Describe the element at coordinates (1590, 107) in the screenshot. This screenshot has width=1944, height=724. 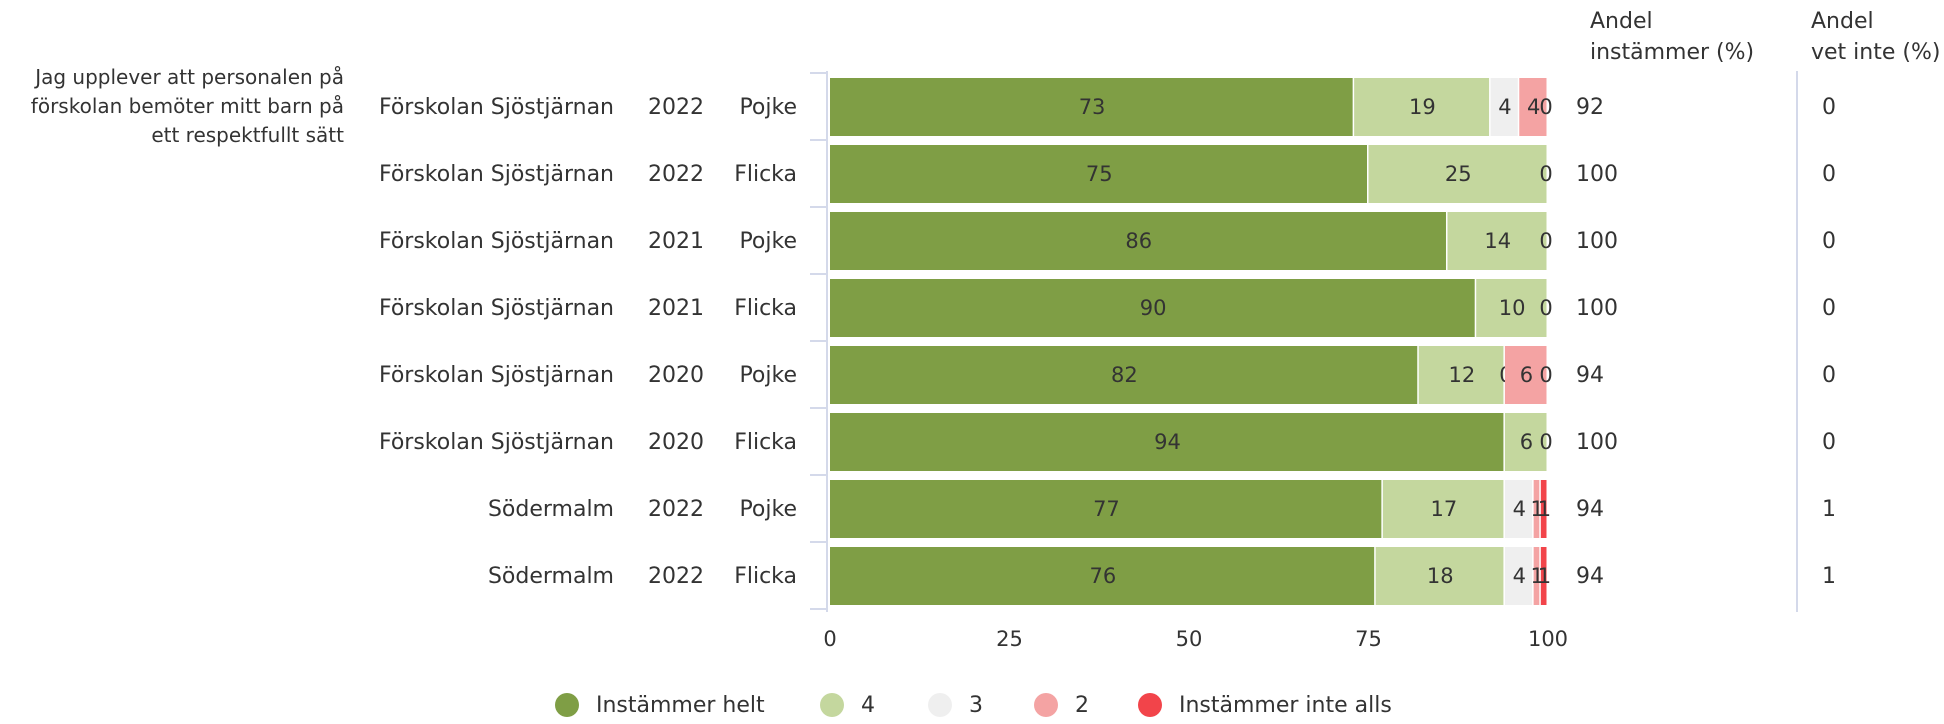
I see `agree-value: 92` at that location.